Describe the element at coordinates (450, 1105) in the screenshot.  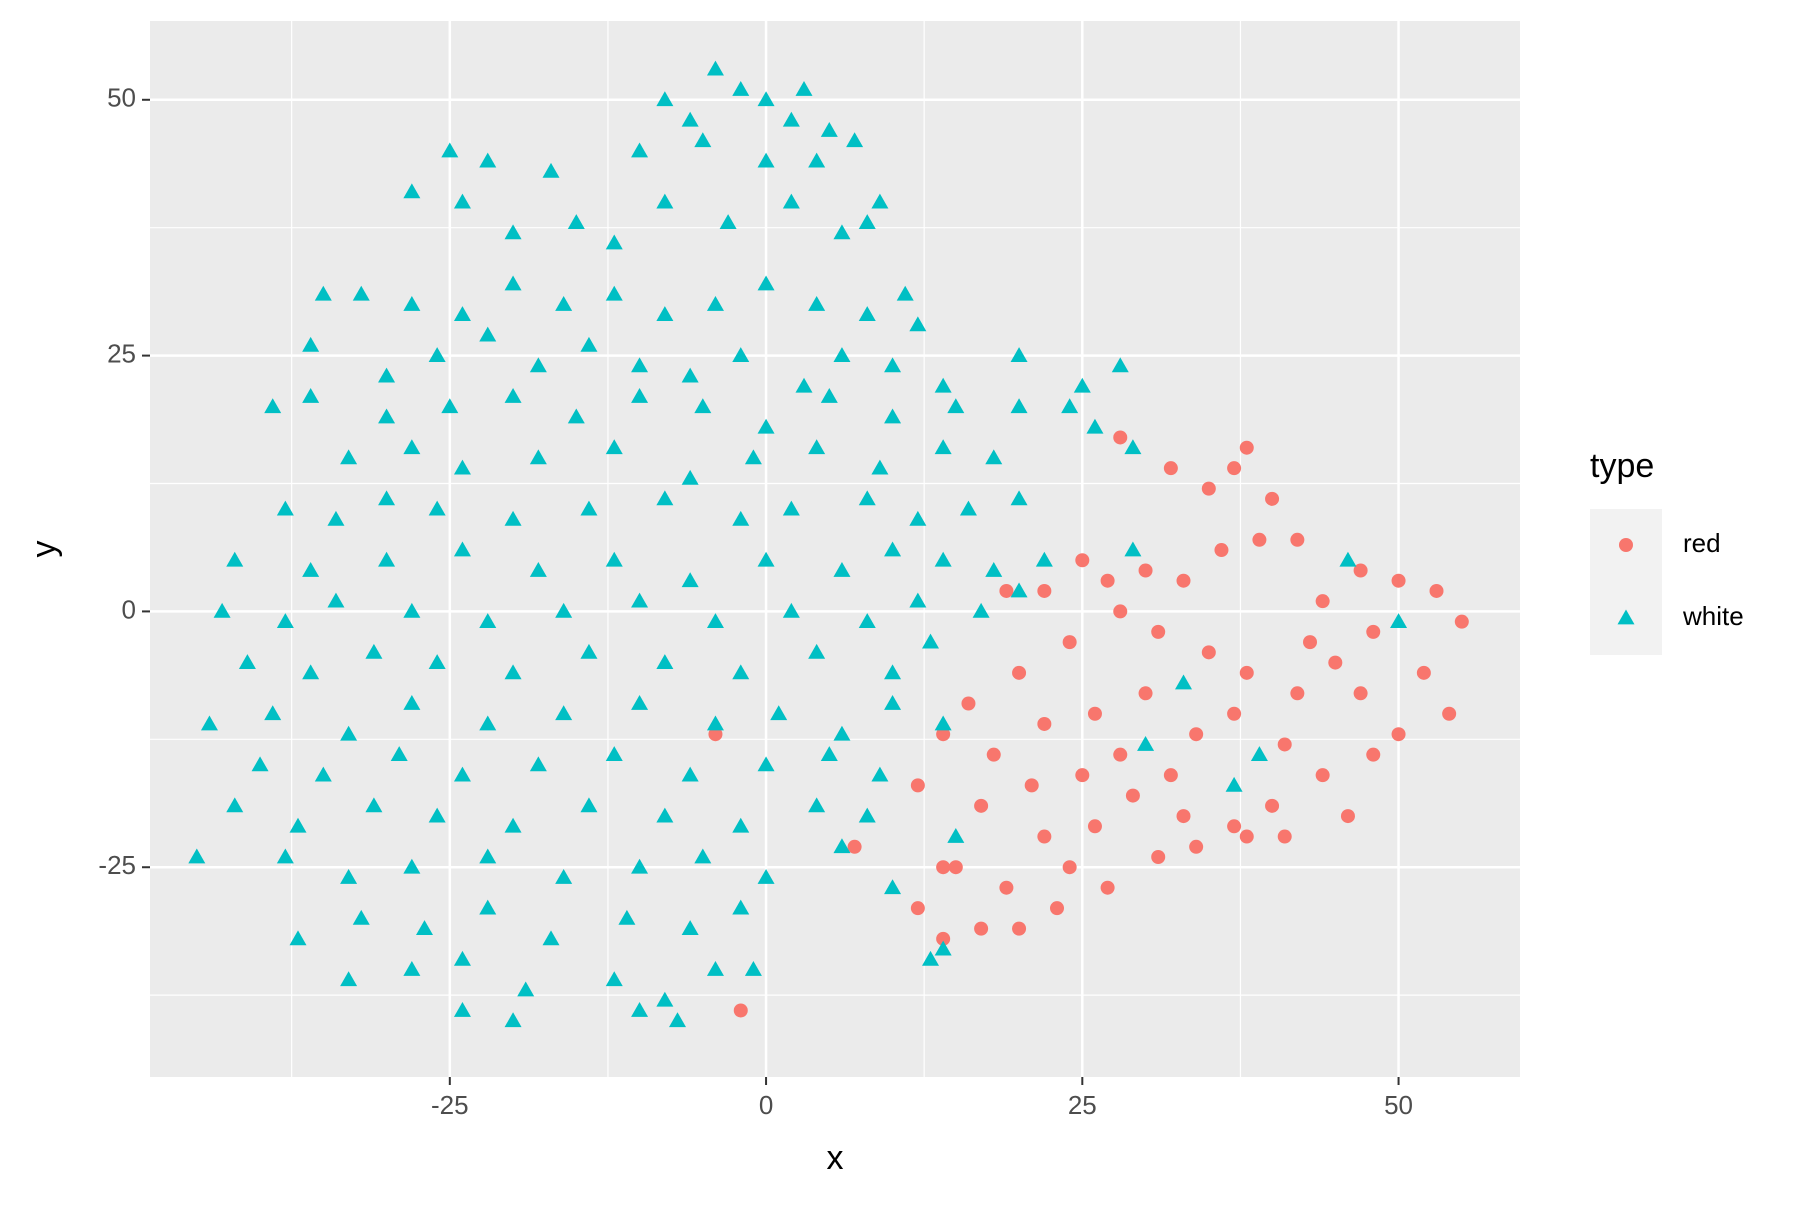
I see `x-tick-label: -25` at that location.